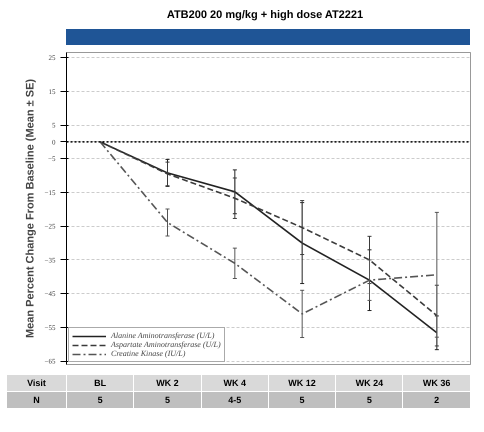  I want to click on x-tick-label: WK 4, so click(234, 383).